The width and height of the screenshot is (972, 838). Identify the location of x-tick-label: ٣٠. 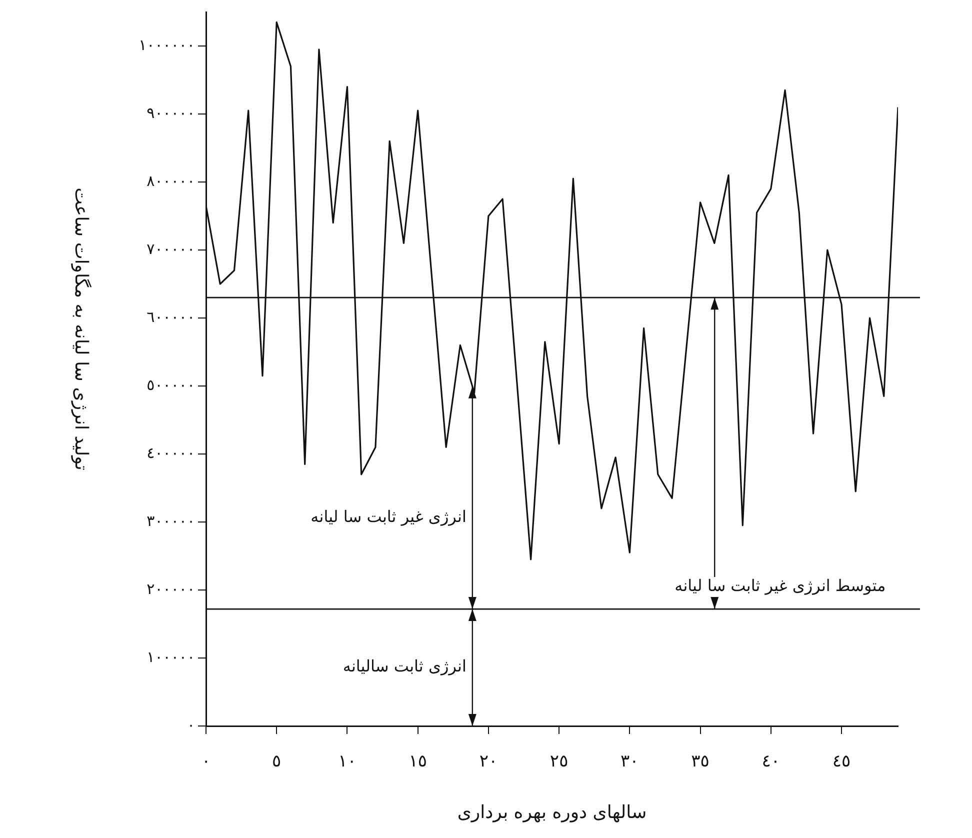
(629, 762).